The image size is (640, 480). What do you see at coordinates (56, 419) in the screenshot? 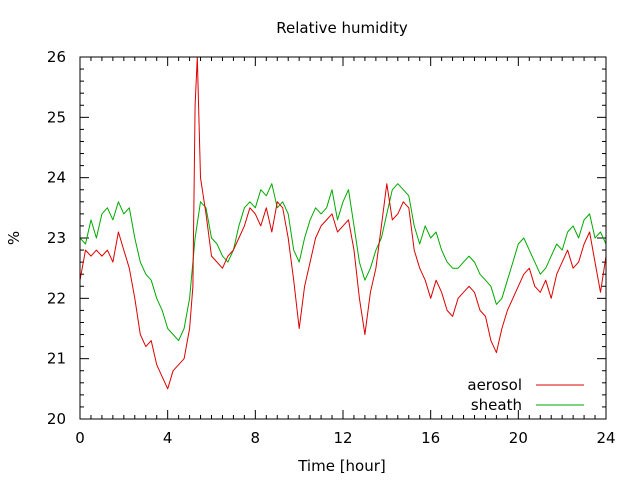
I see `y-tick-label: 20` at bounding box center [56, 419].